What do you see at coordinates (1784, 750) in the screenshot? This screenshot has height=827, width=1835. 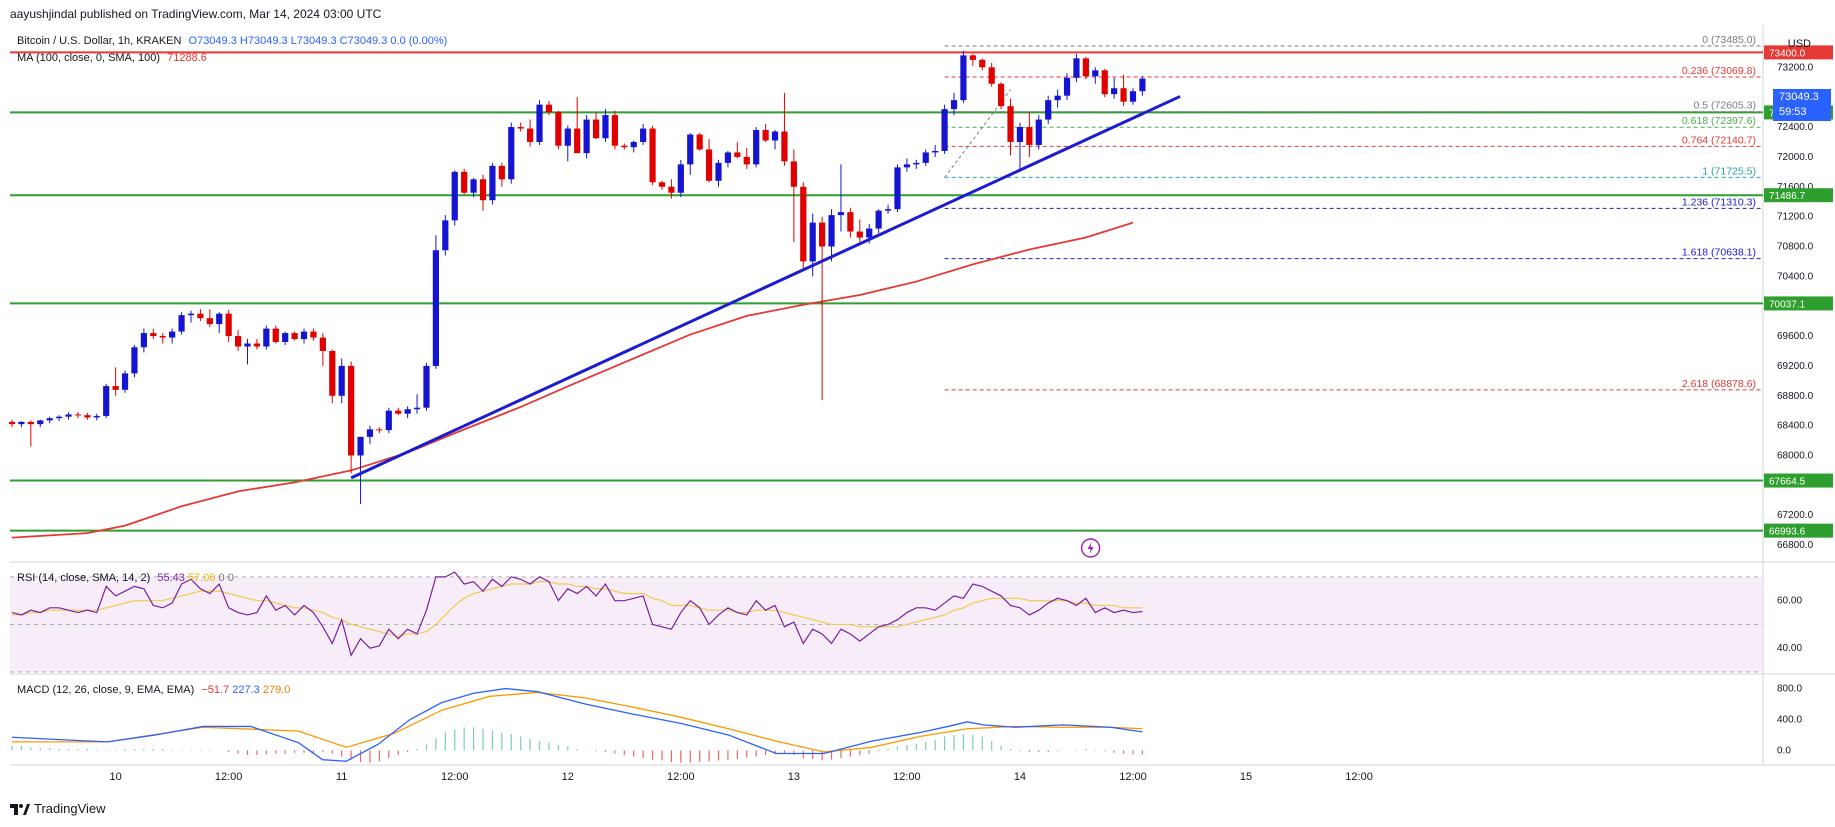 I see `macd-tick-label: 0.0` at bounding box center [1784, 750].